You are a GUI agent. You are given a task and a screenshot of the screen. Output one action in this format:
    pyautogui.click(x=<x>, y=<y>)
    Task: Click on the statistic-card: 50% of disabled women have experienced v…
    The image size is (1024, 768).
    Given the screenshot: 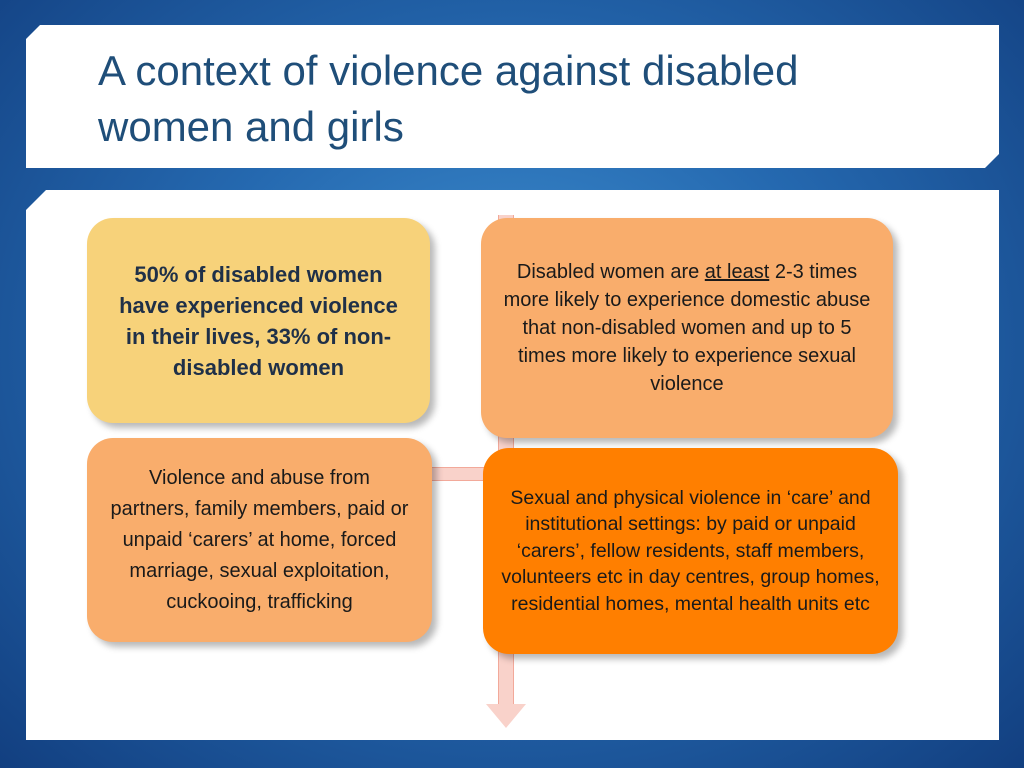 What is the action you would take?
    pyautogui.click(x=258, y=320)
    